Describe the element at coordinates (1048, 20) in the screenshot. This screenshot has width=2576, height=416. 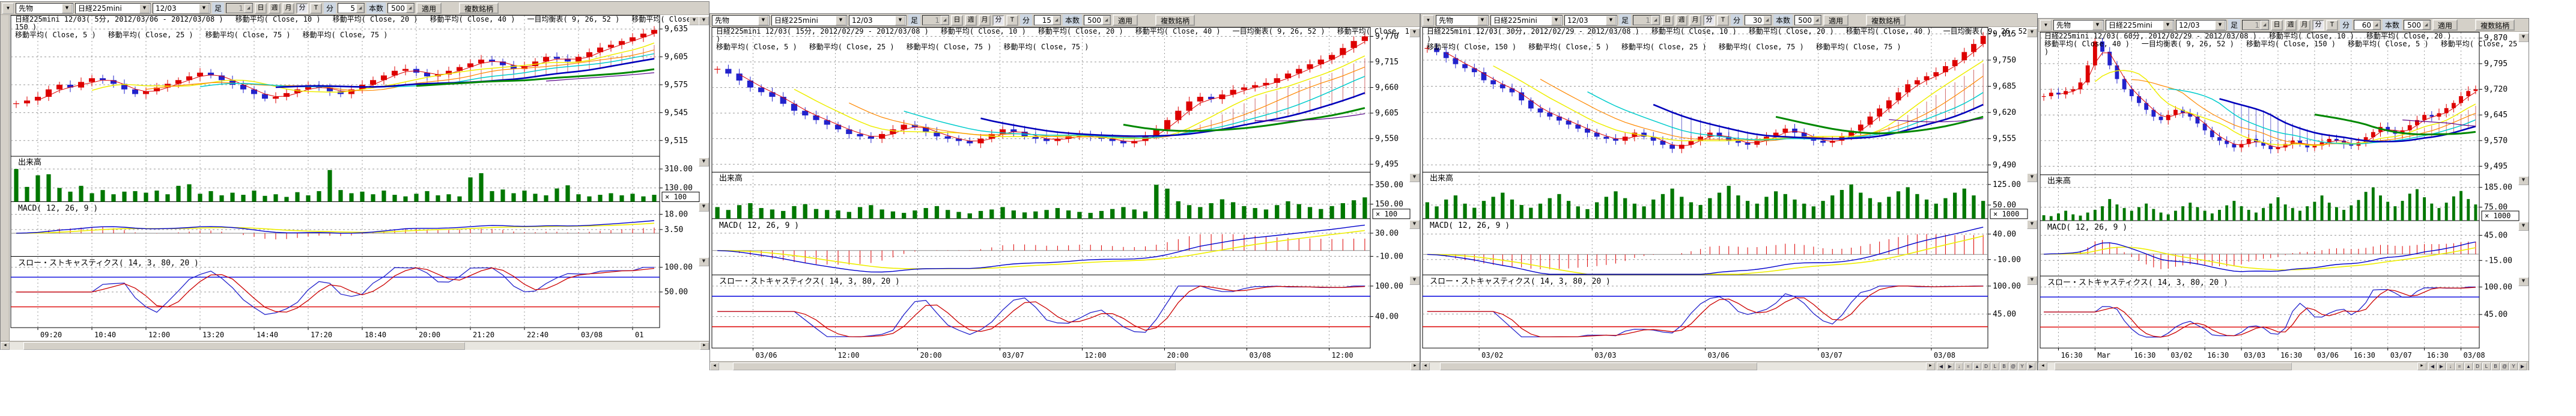
I see `minute-input: 15 ◢` at that location.